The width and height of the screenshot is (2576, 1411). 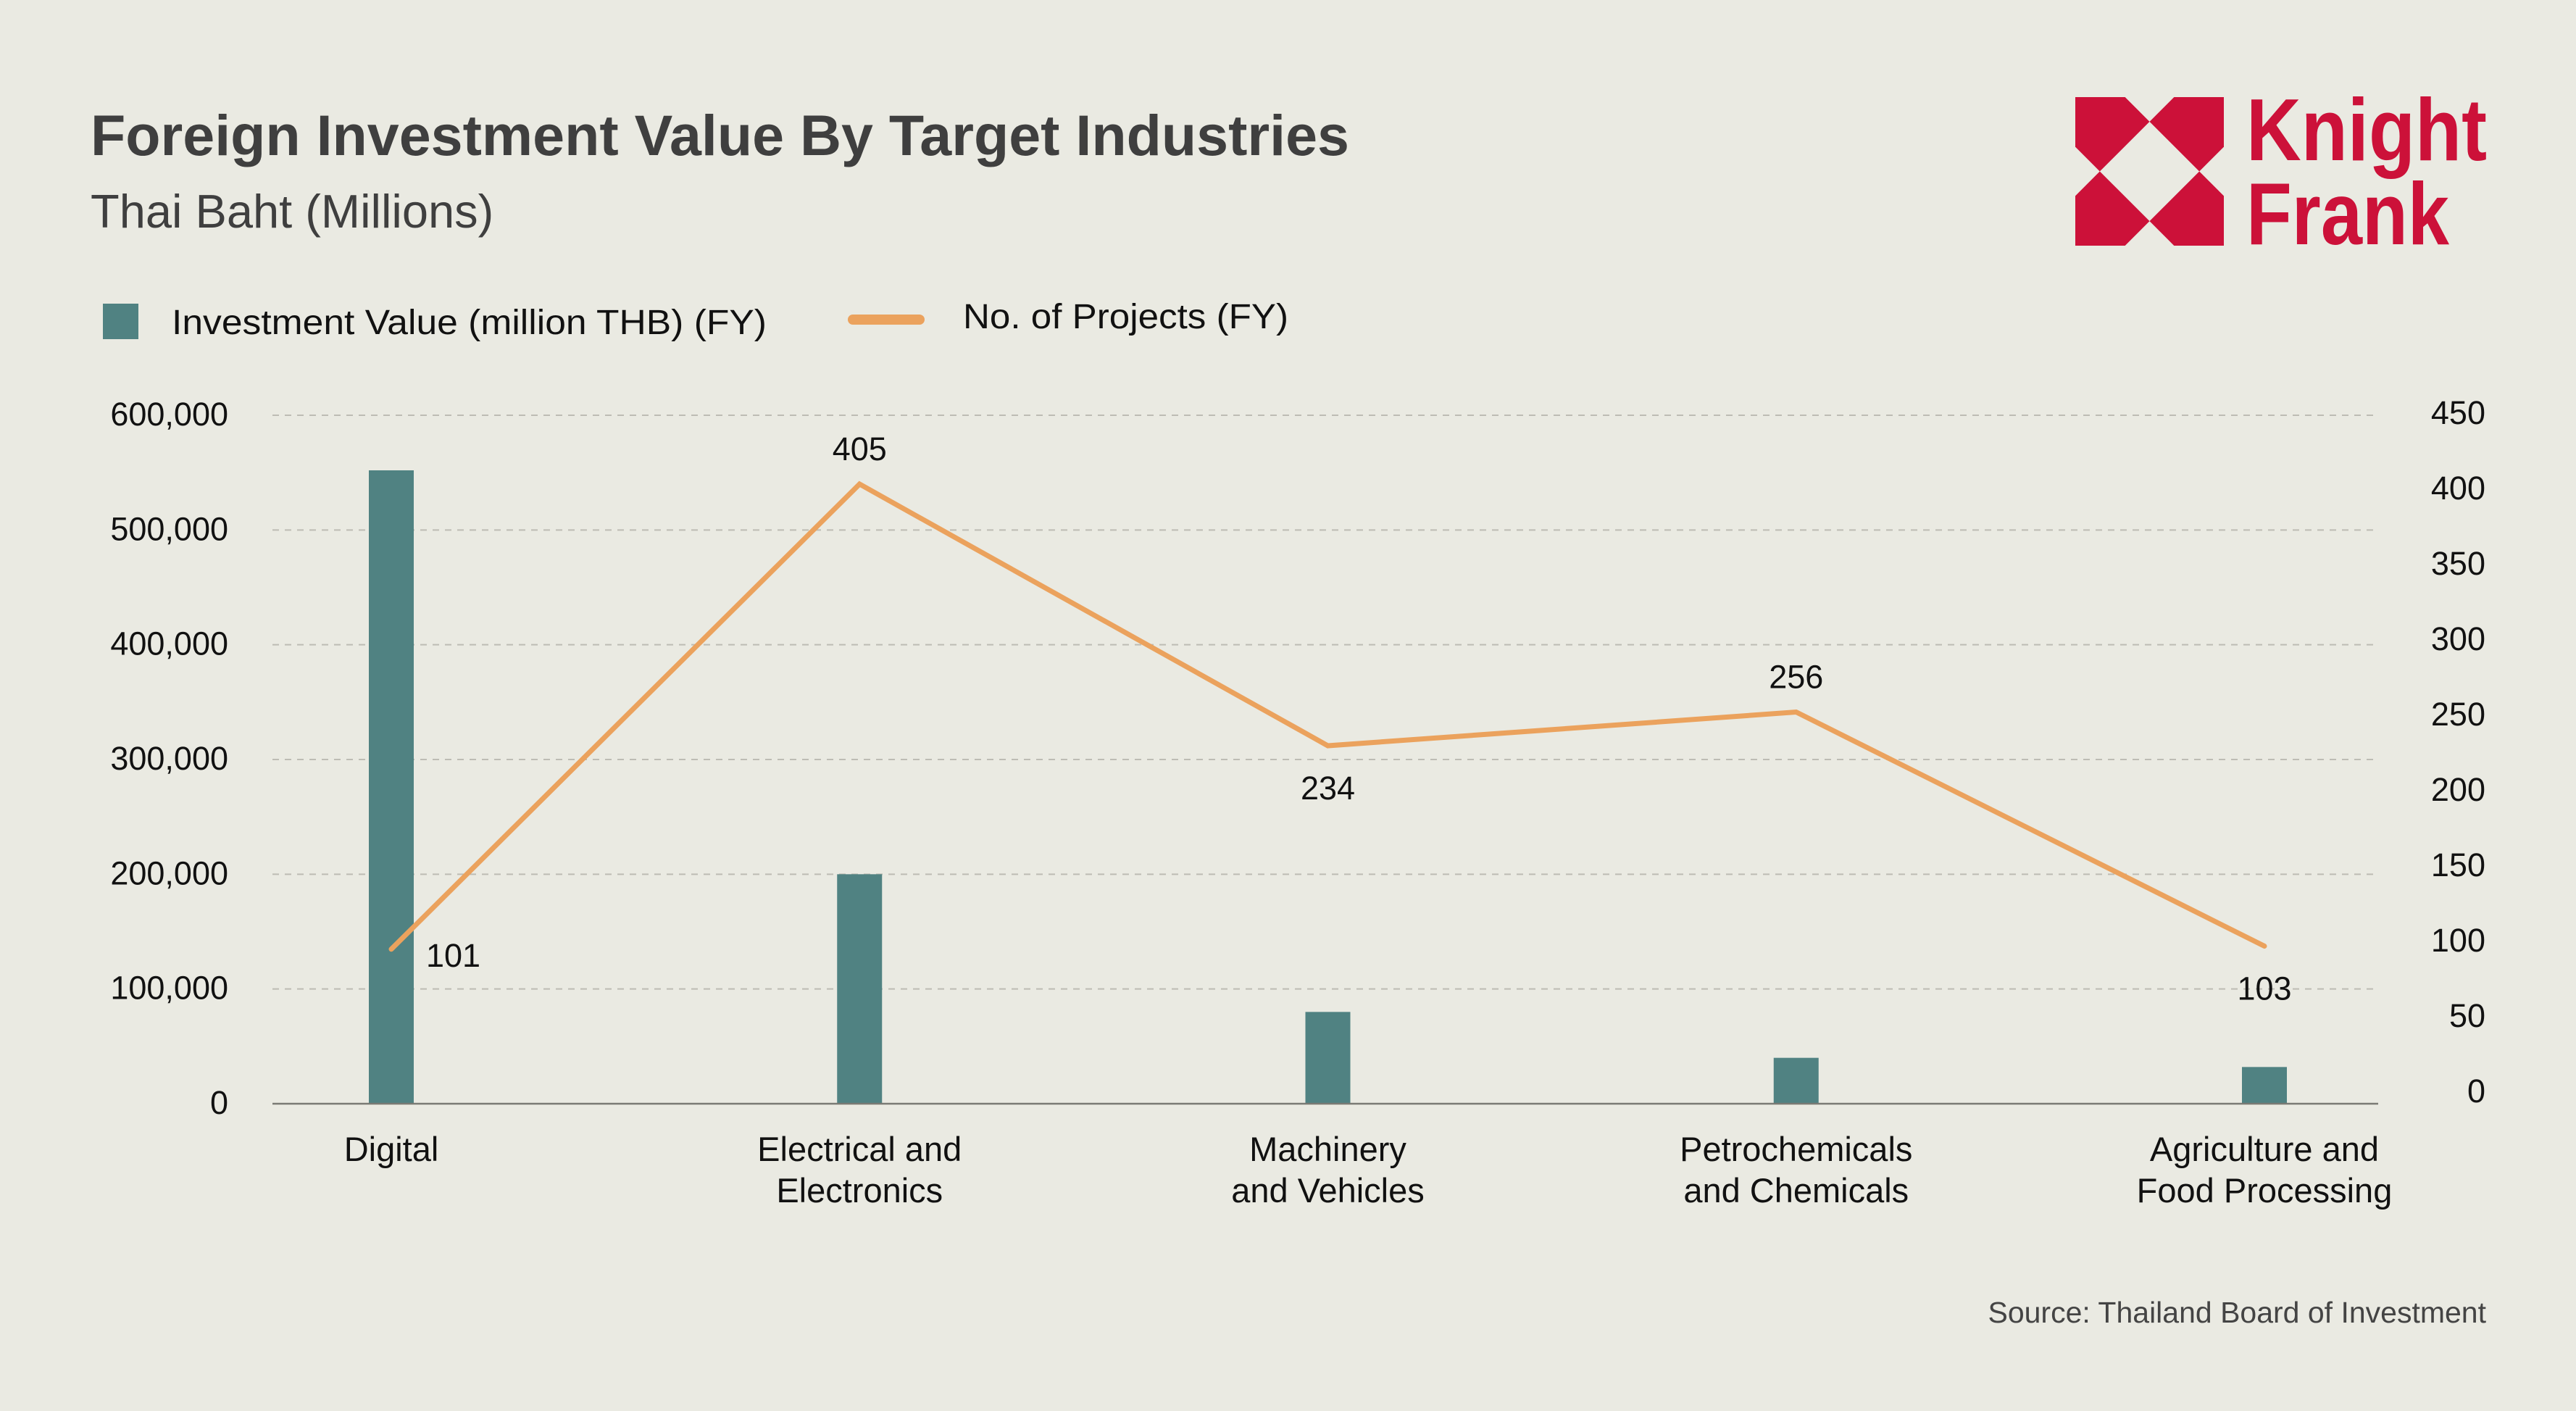 What do you see at coordinates (1796, 1170) in the screenshot?
I see `x-axis-category-label: Petrochemicals and Chemicals` at bounding box center [1796, 1170].